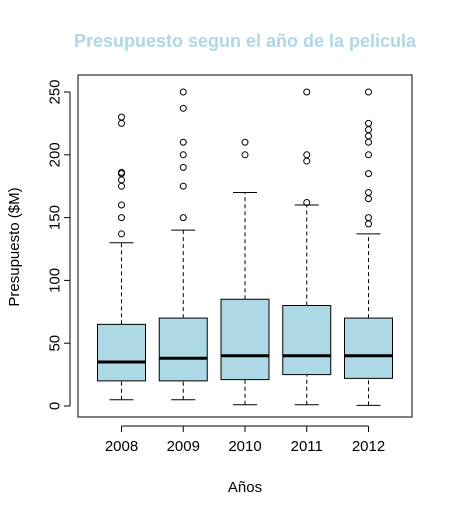 This screenshot has width=453, height=516. I want to click on y-axis: 0 50 100 150 200 250, so click(59, 244).